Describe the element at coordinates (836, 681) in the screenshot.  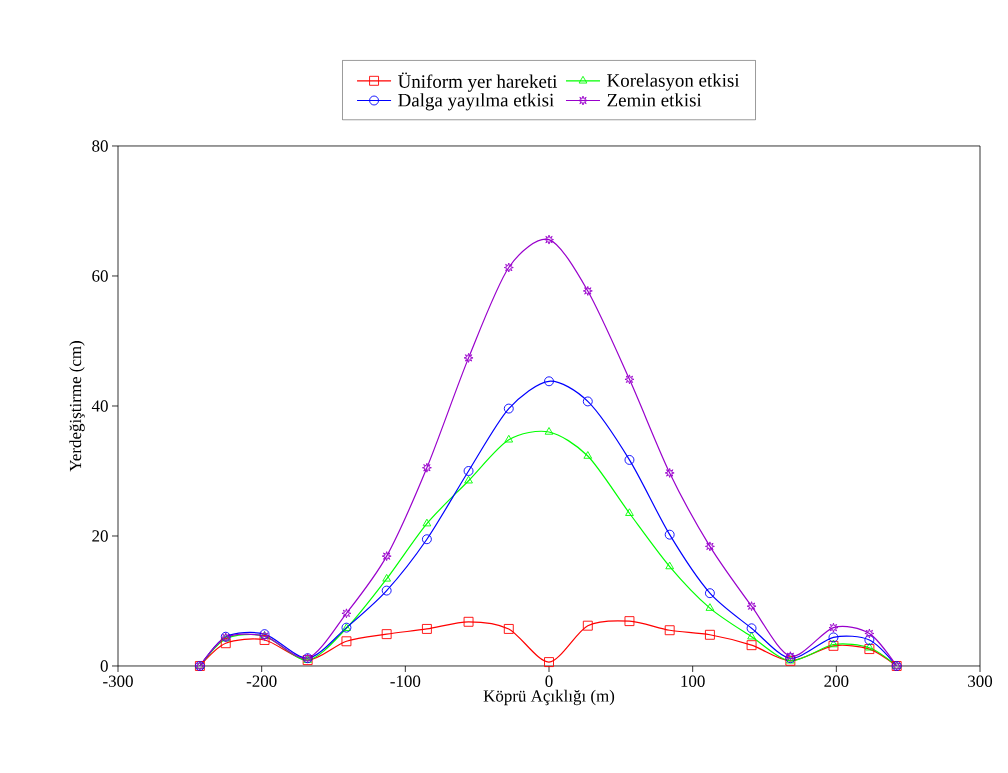
I see `x-tick-label: 200` at that location.